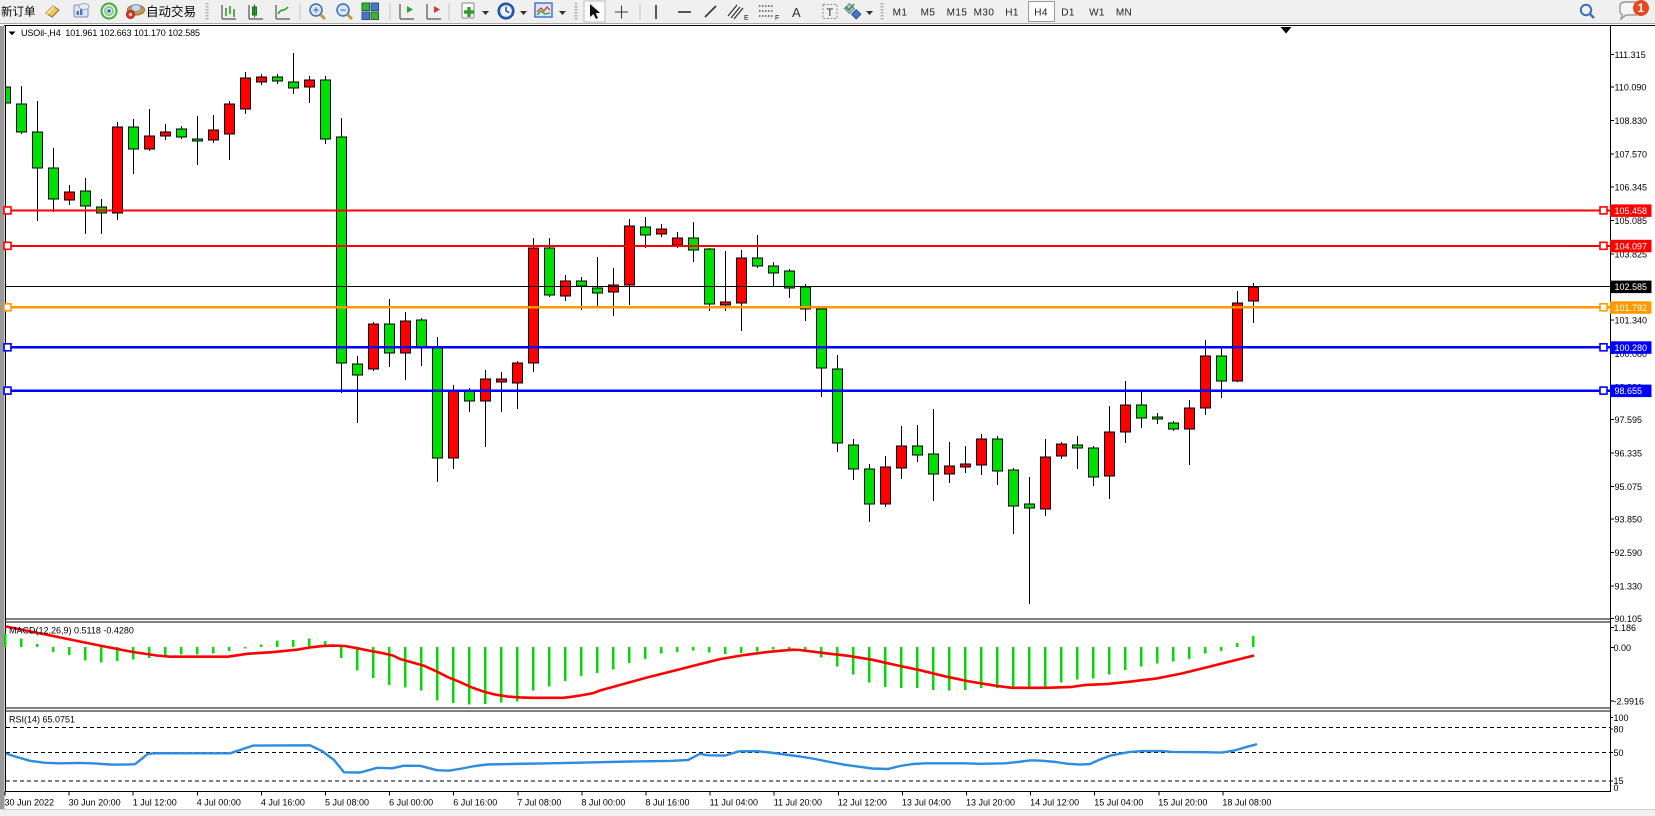  What do you see at coordinates (1641, 9) in the screenshot?
I see `svg-text: 1` at bounding box center [1641, 9].